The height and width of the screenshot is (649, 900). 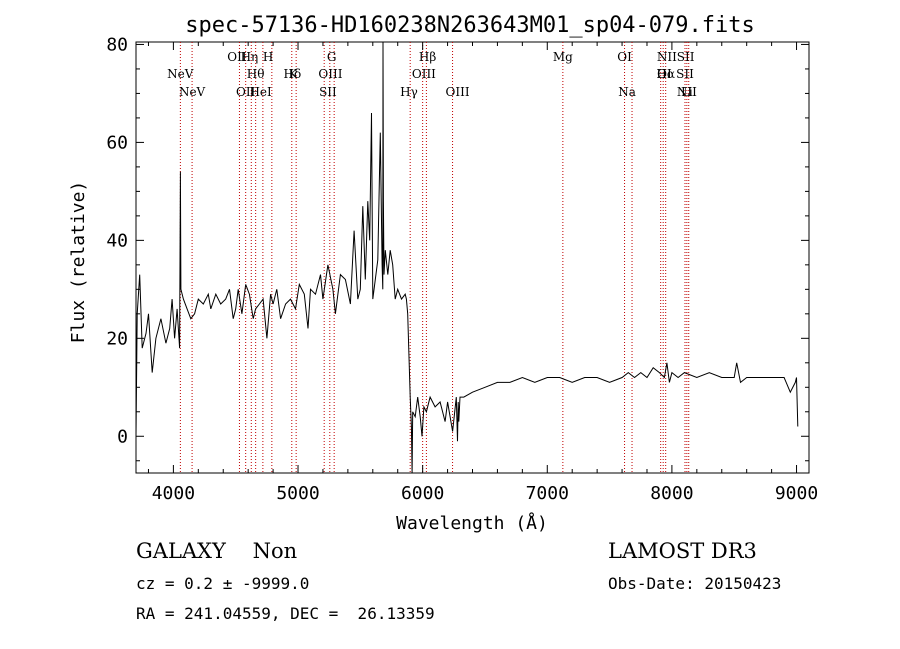 I want to click on redshift-label: cz = 0.2 ± -9999.0, so click(x=223, y=583).